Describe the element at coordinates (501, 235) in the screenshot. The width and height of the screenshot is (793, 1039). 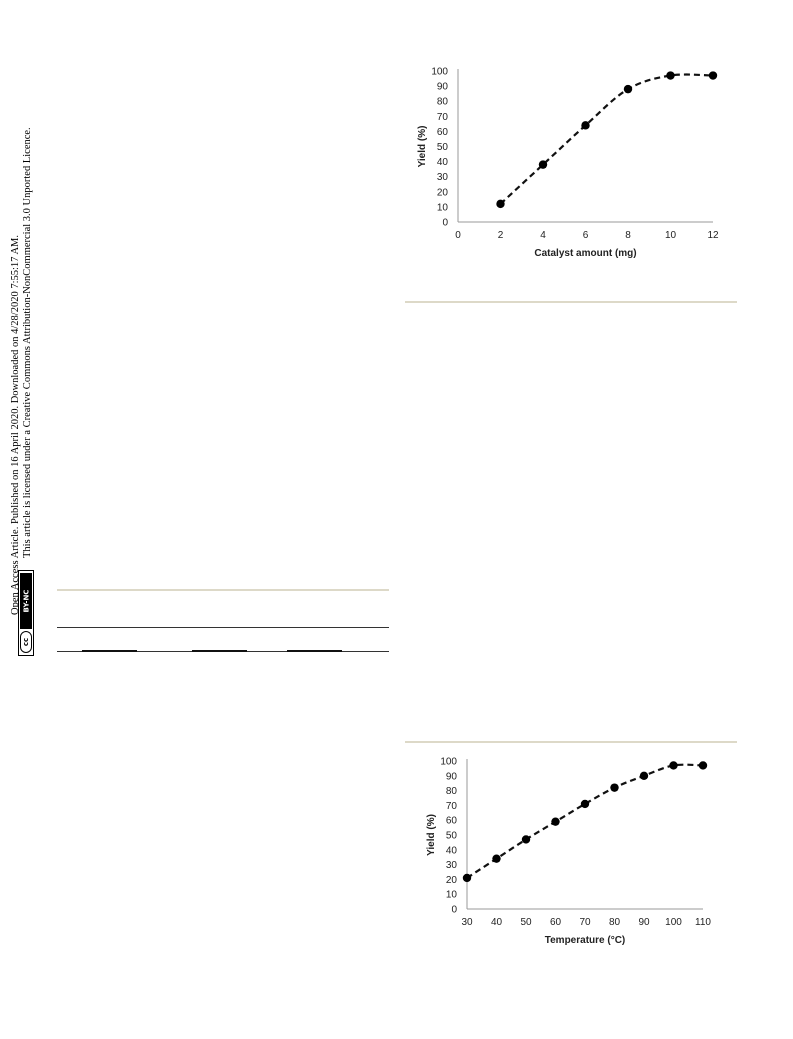
I see `chart-1-x-tick-label: 2` at that location.